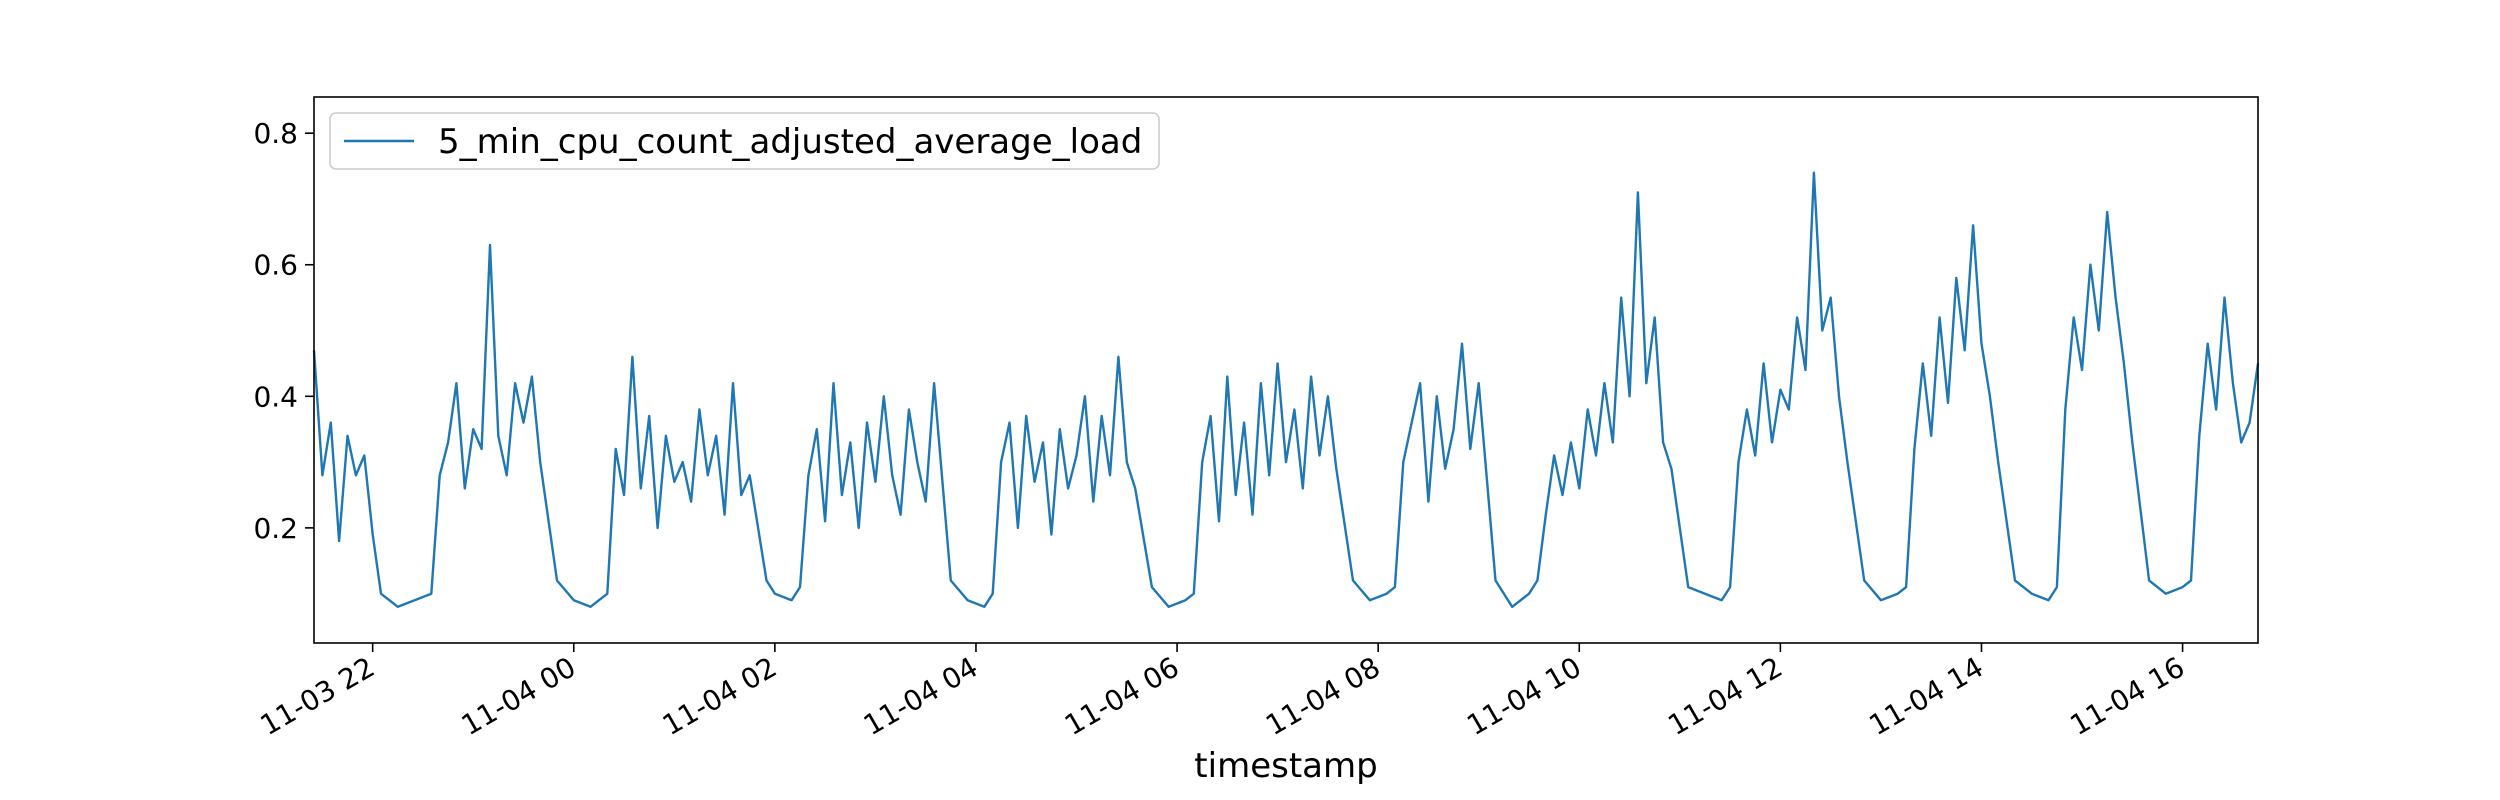  What do you see at coordinates (275, 133) in the screenshot?
I see `y-tick-label: 0.8` at bounding box center [275, 133].